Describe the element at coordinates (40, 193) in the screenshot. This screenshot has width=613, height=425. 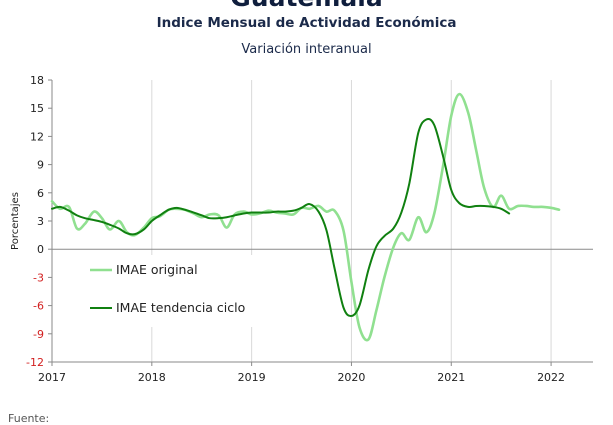
I see `y-tick-label: 6` at that location.